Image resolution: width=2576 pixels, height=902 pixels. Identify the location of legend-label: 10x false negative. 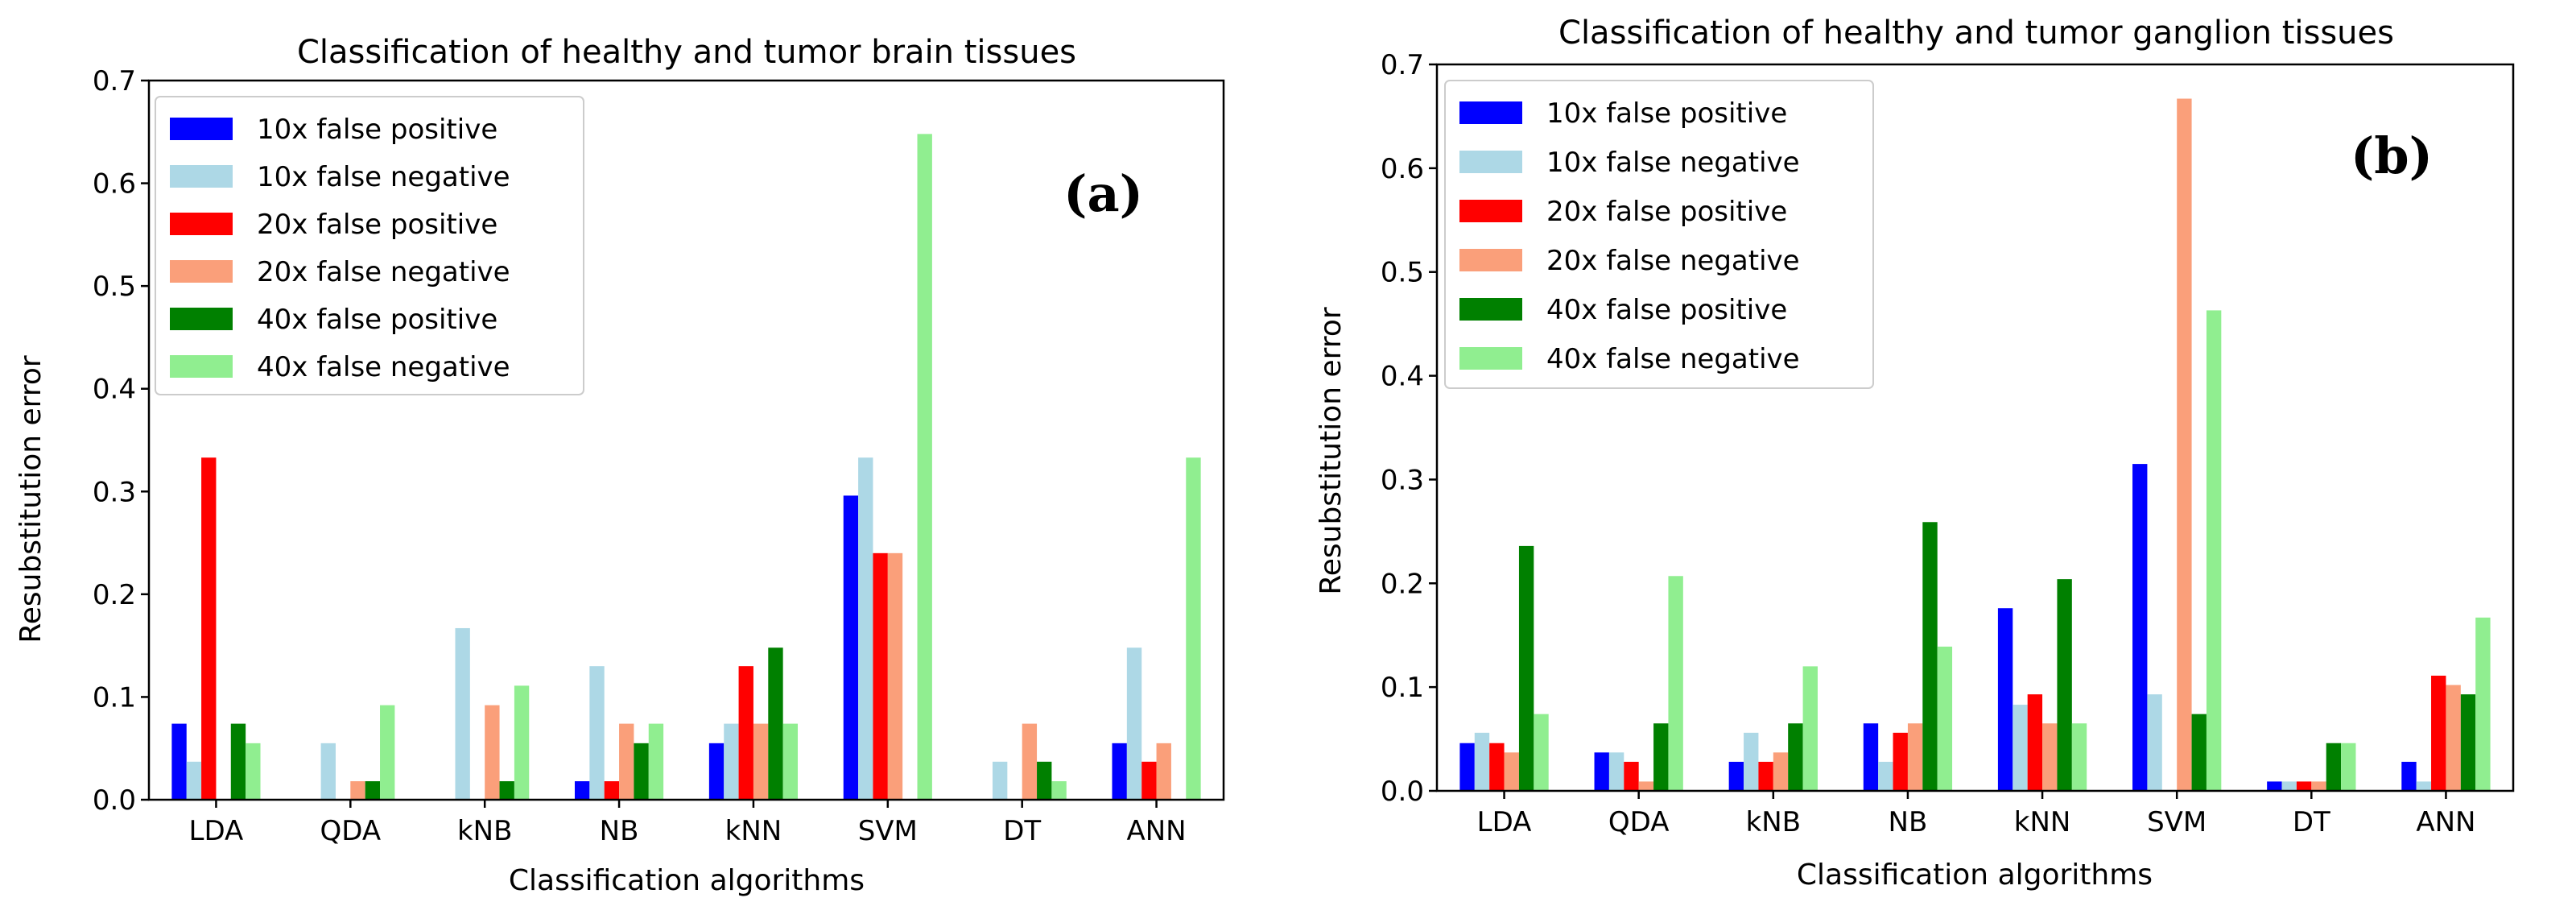
(383, 177).